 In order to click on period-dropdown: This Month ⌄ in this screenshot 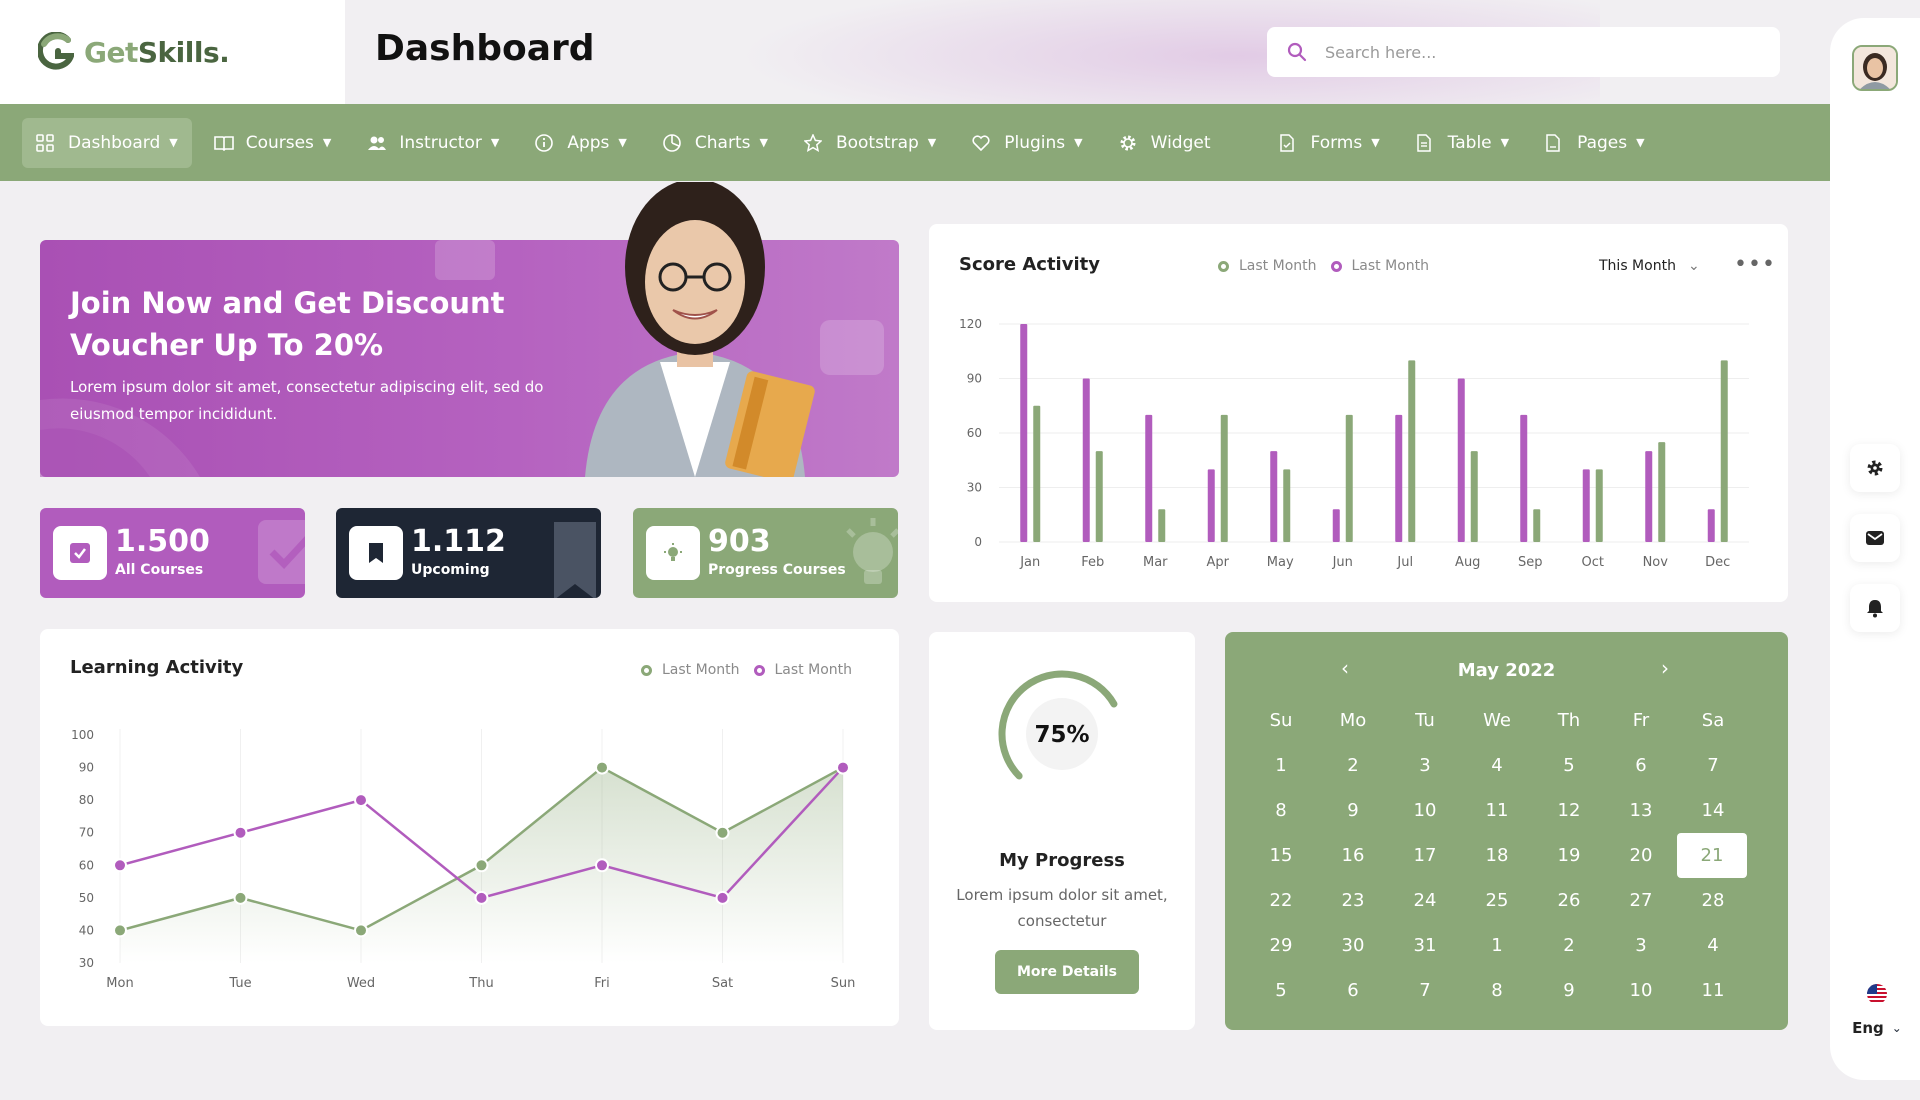, I will do `click(1649, 266)`.